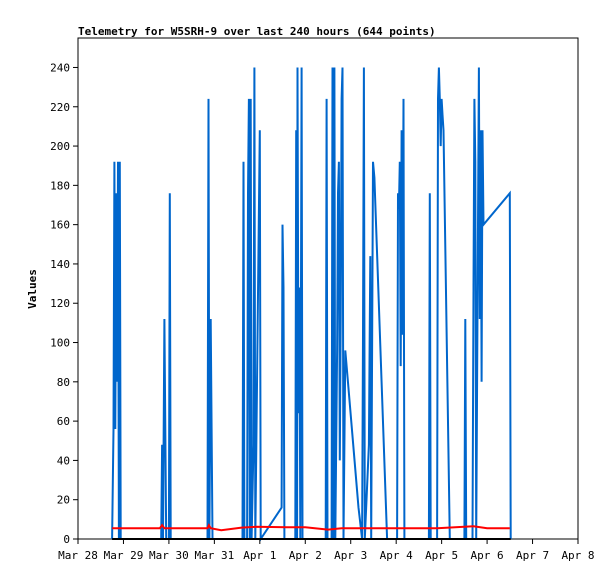 This screenshot has width=615, height=579. I want to click on x-tick-label: Mar 31, so click(214, 555).